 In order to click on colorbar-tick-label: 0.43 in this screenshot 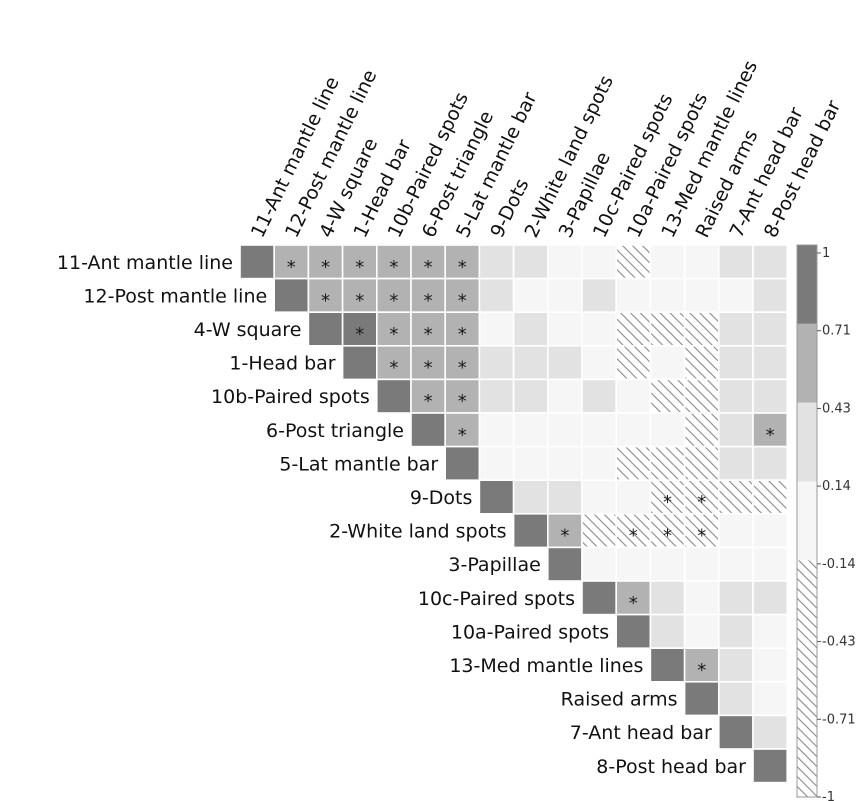, I will do `click(836, 408)`.